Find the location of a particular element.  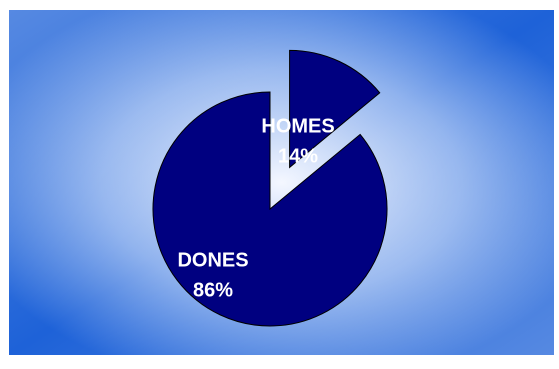

slice-label-dones: DONES is located at coordinates (212, 261).